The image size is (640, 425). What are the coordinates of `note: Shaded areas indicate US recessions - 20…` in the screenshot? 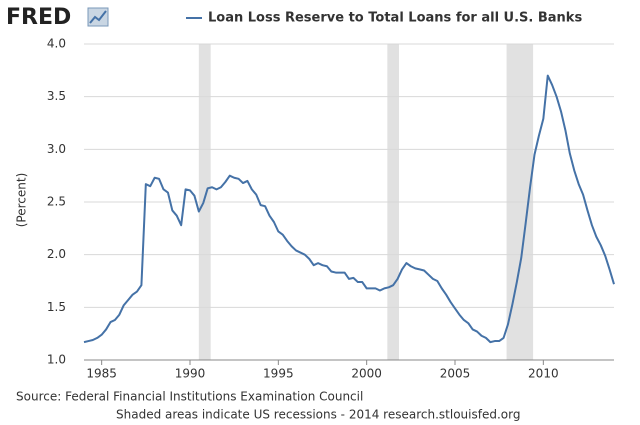 It's located at (318, 415).